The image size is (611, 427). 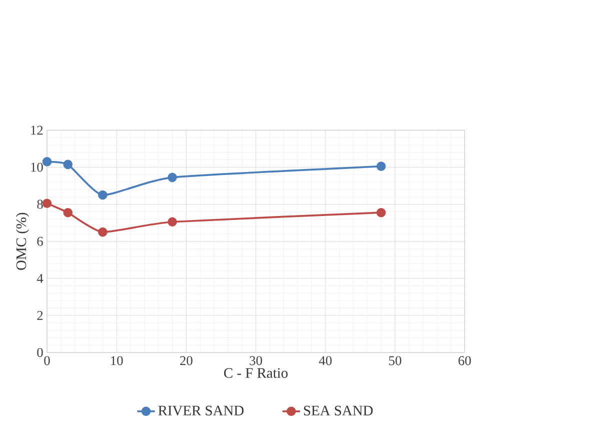 What do you see at coordinates (117, 360) in the screenshot?
I see `x-tick-label: 10` at bounding box center [117, 360].